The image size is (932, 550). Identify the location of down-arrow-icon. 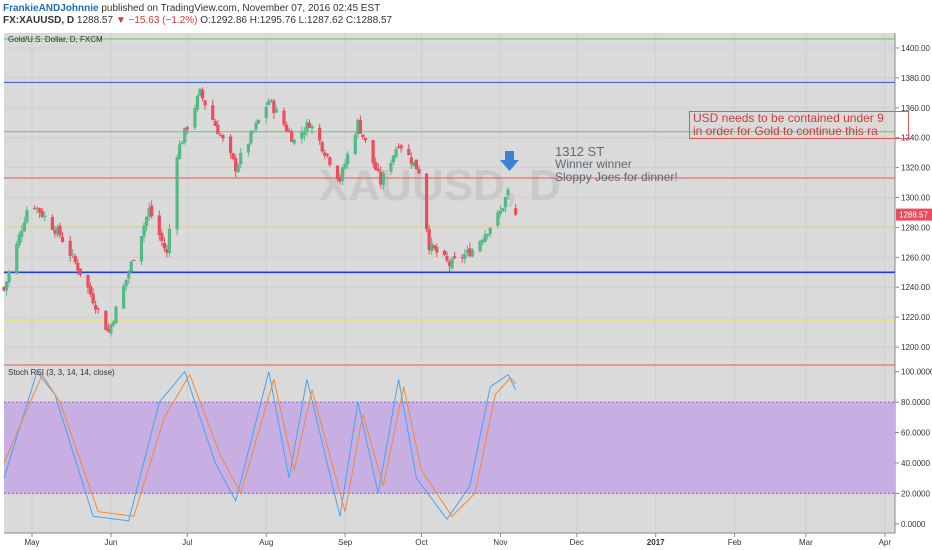
(509, 161).